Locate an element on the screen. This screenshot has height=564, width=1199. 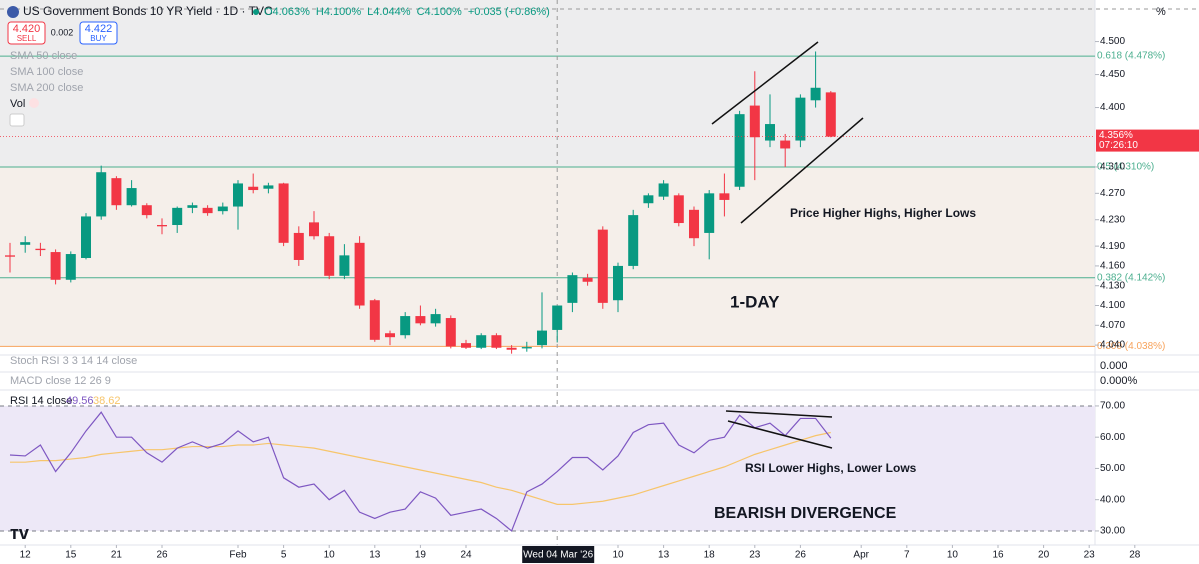
fib-label: 0.5 (4.310%) is located at coordinates (1125, 167).